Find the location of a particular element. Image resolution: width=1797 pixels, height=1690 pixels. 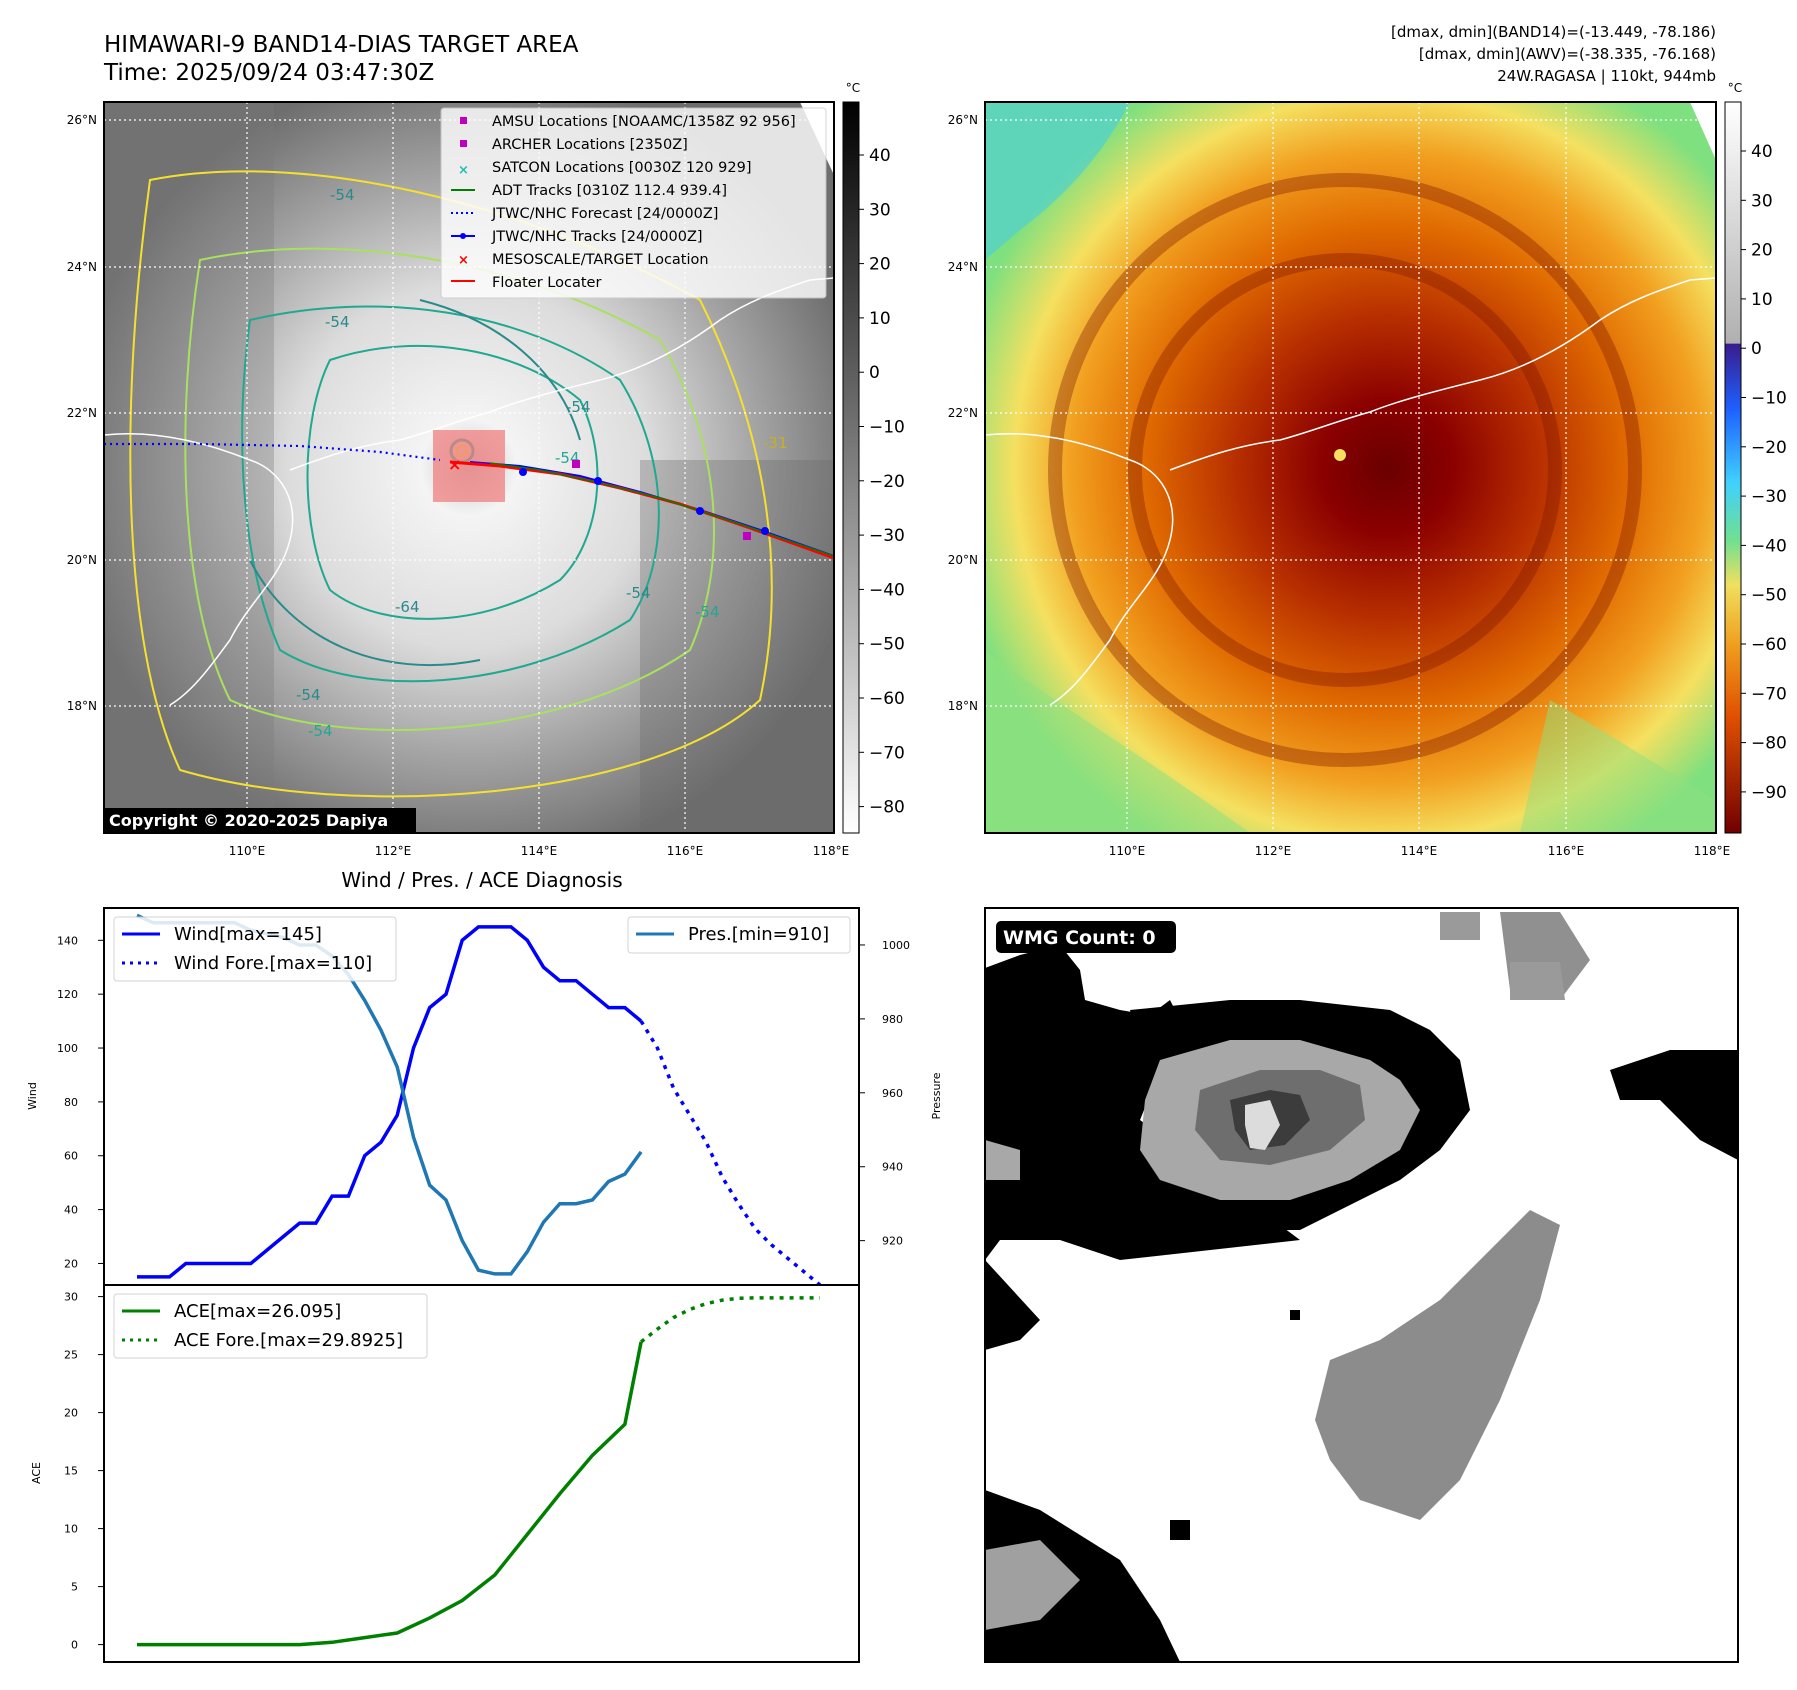

adt-track is located at coordinates (661, 509).